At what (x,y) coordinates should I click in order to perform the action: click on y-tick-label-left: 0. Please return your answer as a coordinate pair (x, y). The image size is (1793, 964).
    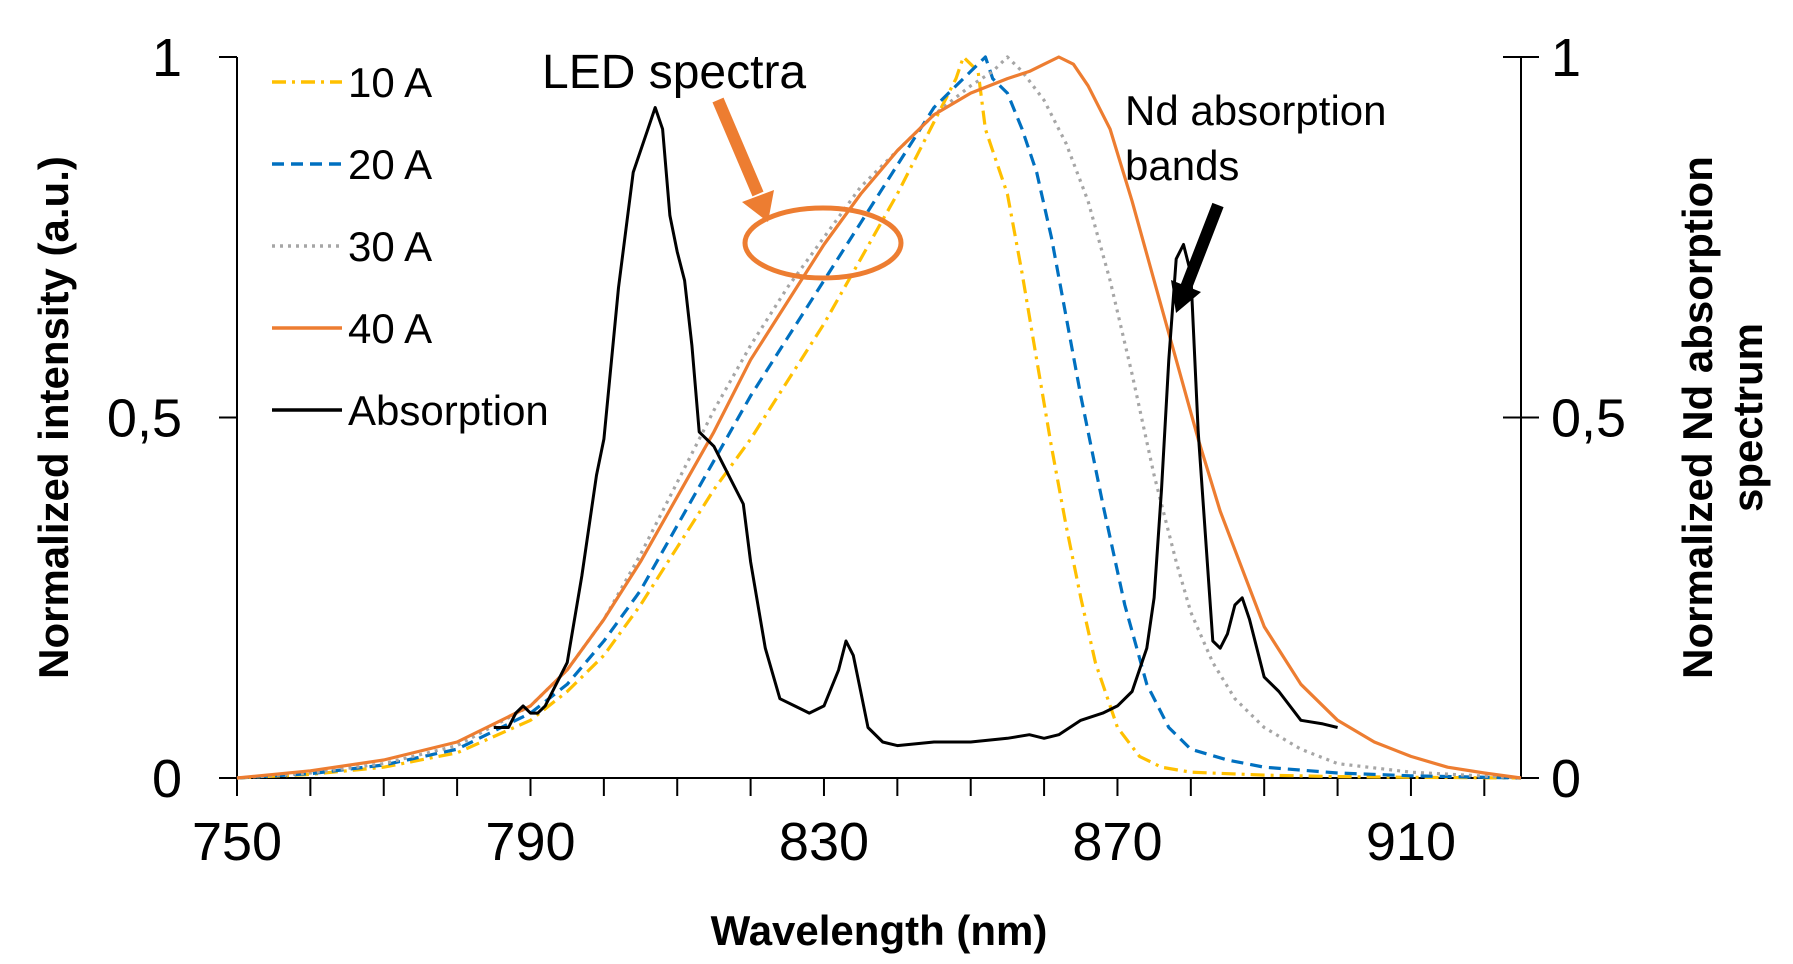
    Looking at the image, I should click on (167, 779).